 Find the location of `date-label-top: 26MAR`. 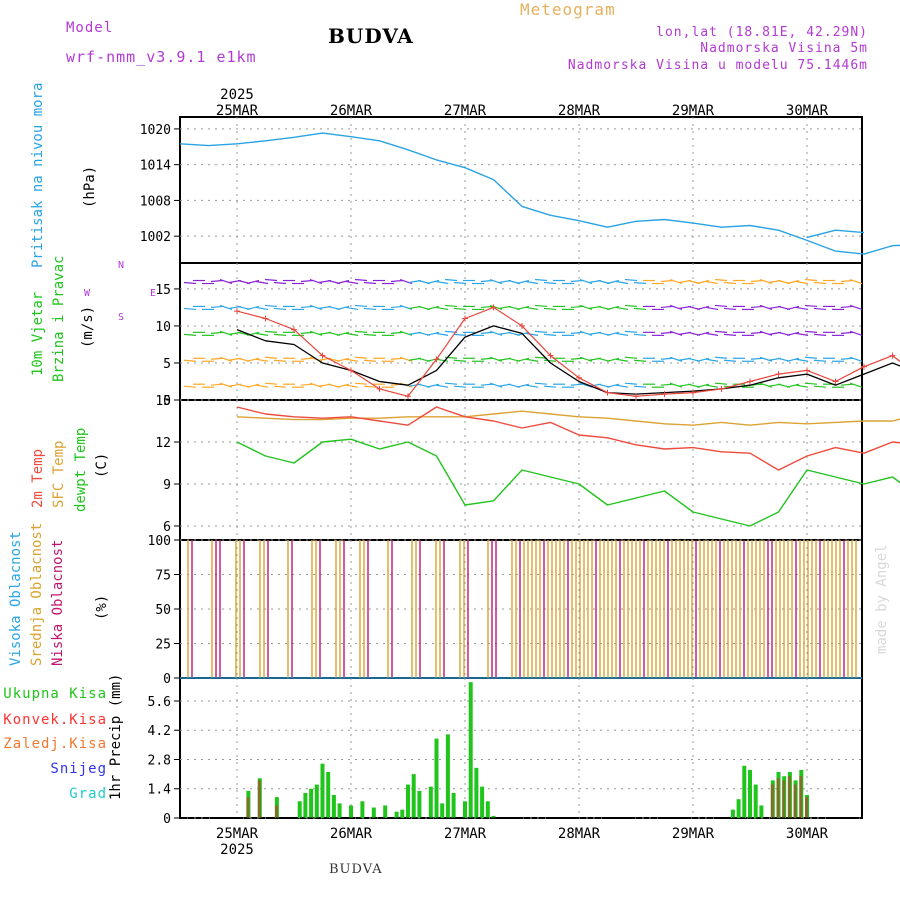

date-label-top: 26MAR is located at coordinates (351, 111).